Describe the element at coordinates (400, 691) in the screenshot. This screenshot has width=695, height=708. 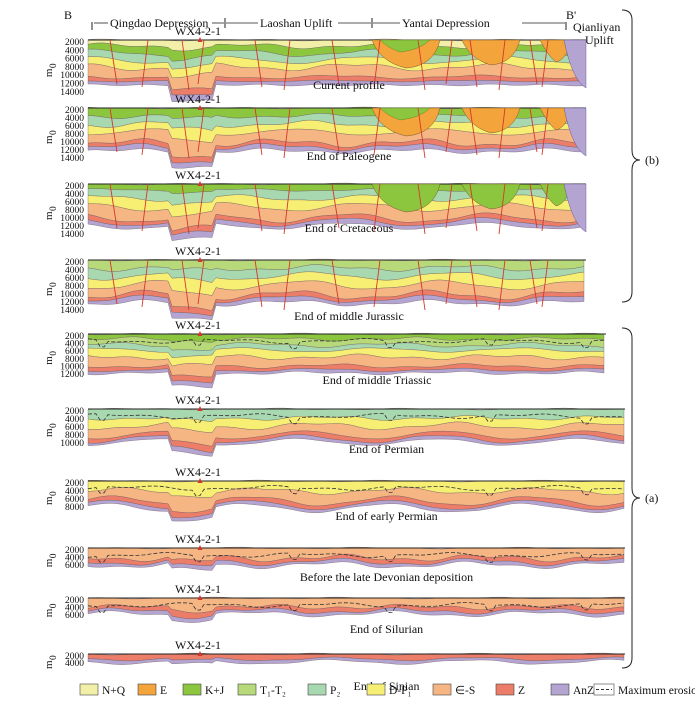
I see `legend-label: D-P₁` at that location.